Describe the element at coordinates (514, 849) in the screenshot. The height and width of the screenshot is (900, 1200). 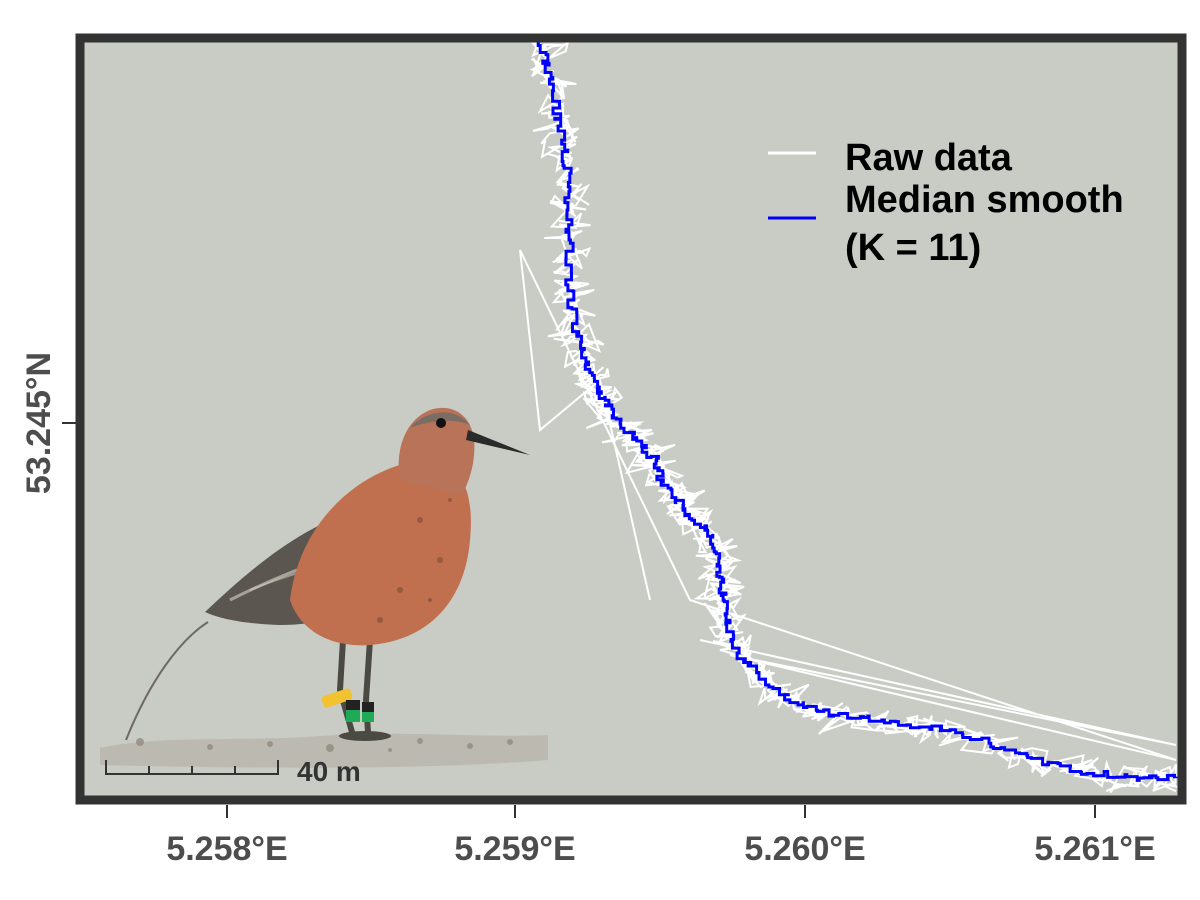
I see `x-tick-label: 5.259°E` at that location.